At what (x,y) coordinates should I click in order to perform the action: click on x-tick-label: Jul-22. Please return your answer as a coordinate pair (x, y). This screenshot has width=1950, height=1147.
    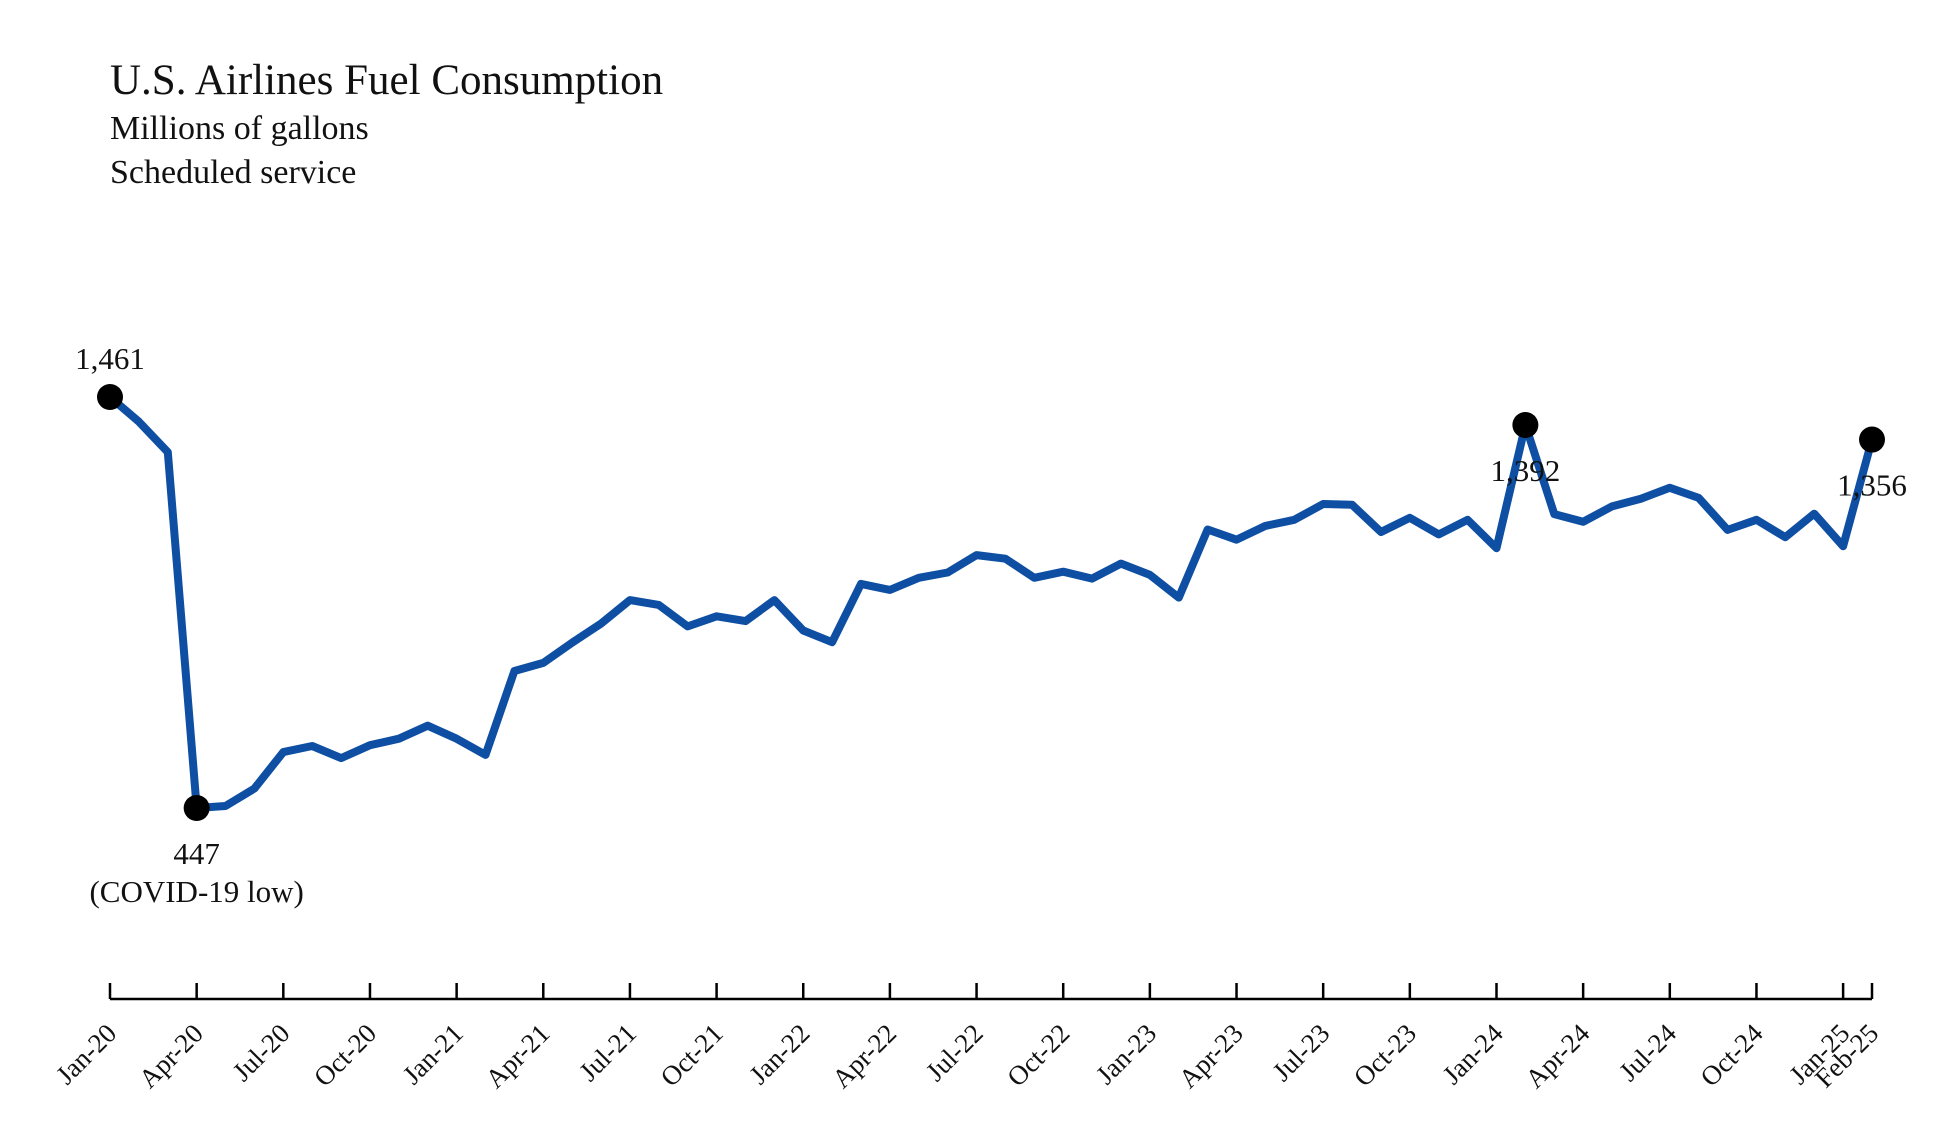
    Looking at the image, I should click on (954, 1052).